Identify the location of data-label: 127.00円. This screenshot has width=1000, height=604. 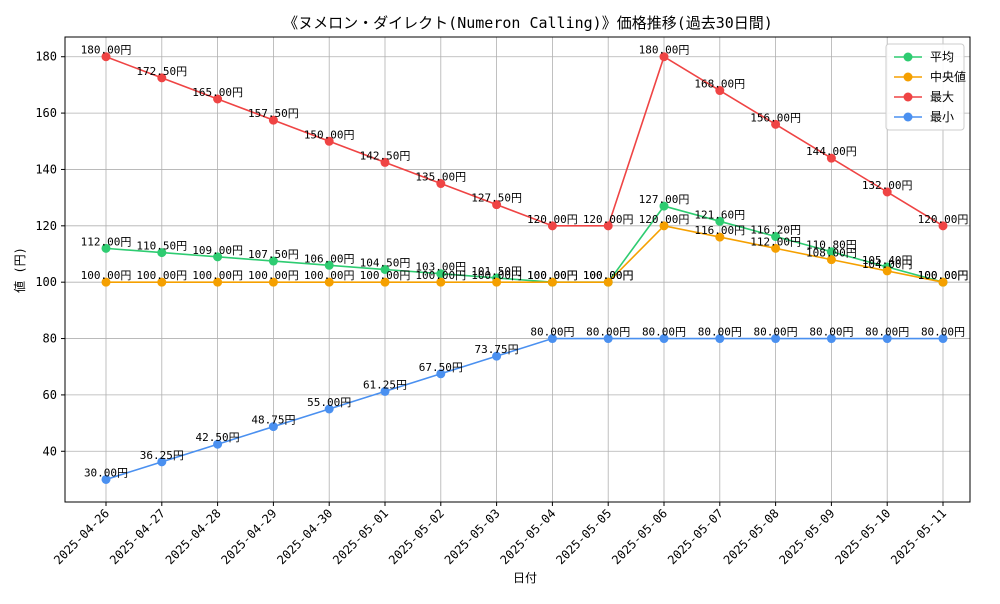
(664, 199).